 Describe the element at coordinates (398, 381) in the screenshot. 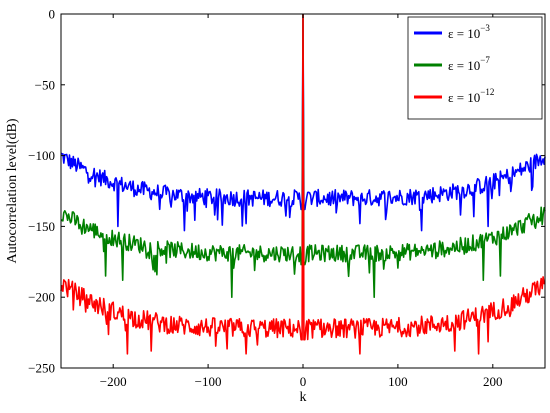

I see `x-tick-label: 100` at that location.